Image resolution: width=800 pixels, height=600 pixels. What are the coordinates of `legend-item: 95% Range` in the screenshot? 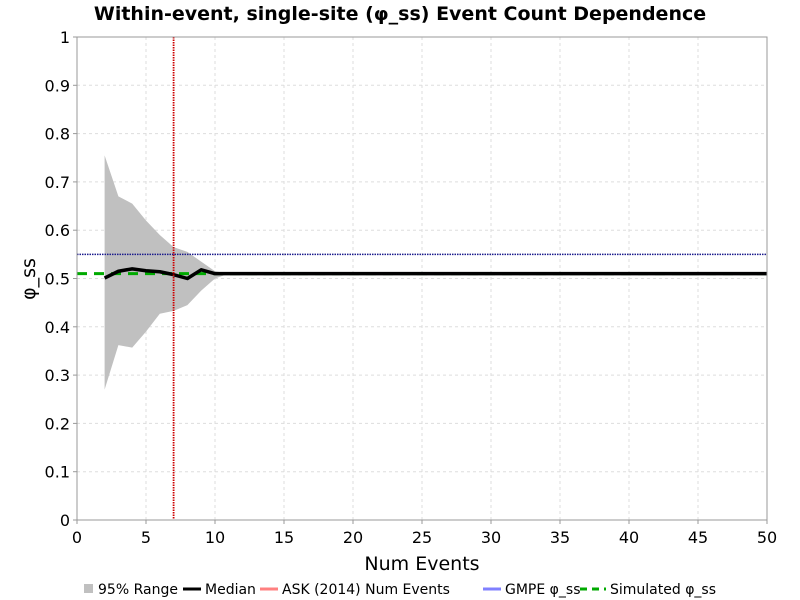 It's located at (131, 590).